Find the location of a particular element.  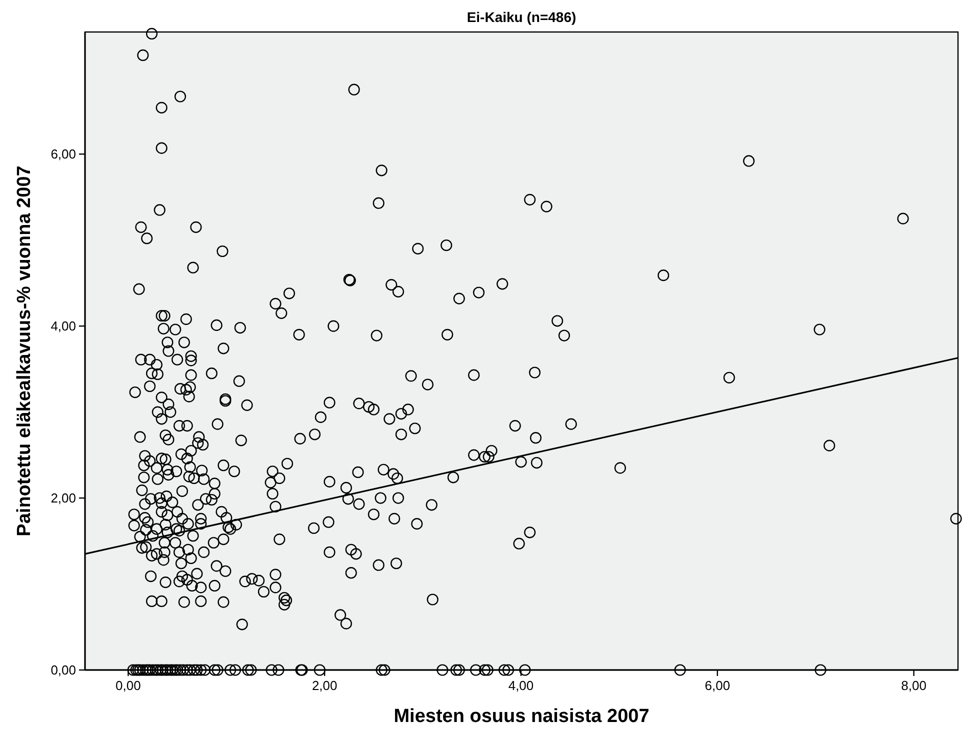

y-tick-label: 2,00 is located at coordinates (63, 498).